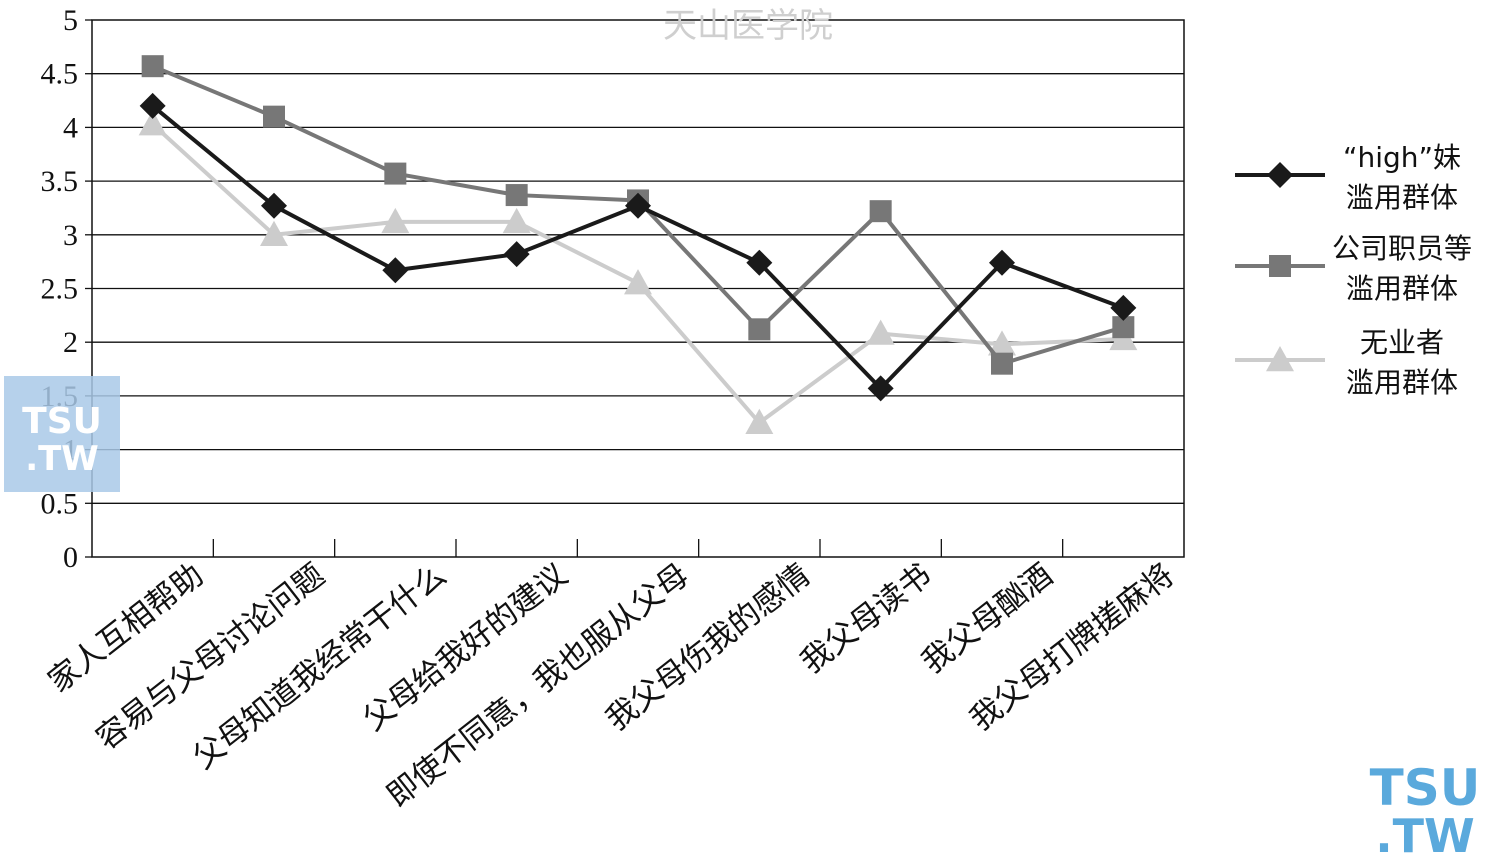  Describe the element at coordinates (1425, 836) in the screenshot. I see `watermark-logo-right-line2: .TW` at that location.